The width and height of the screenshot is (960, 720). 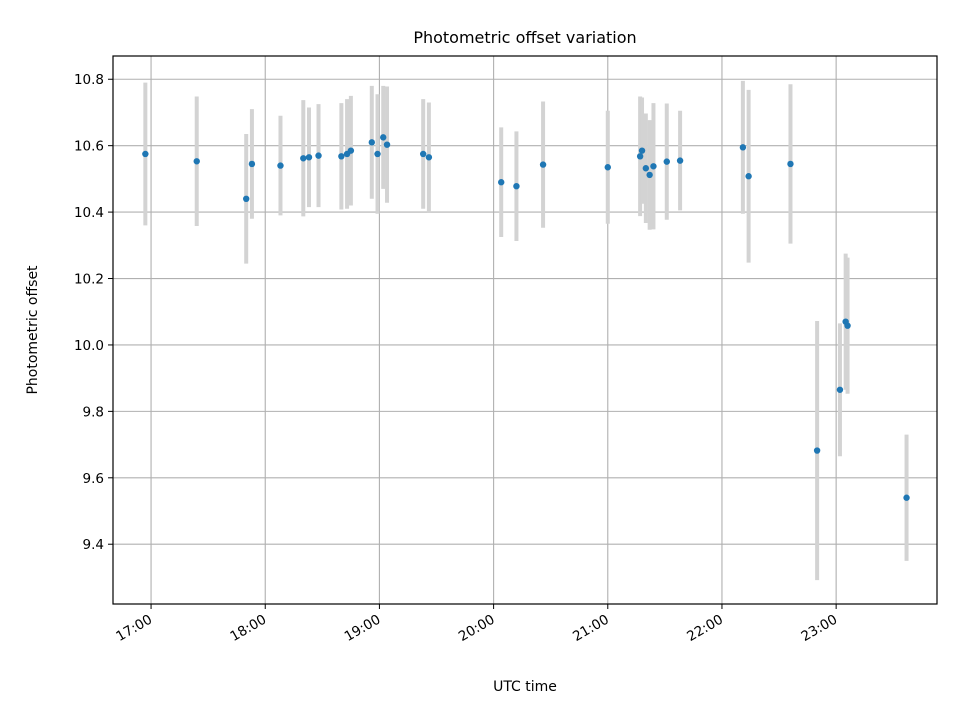 I want to click on y-tick-label: 10.8, so click(x=89, y=80).